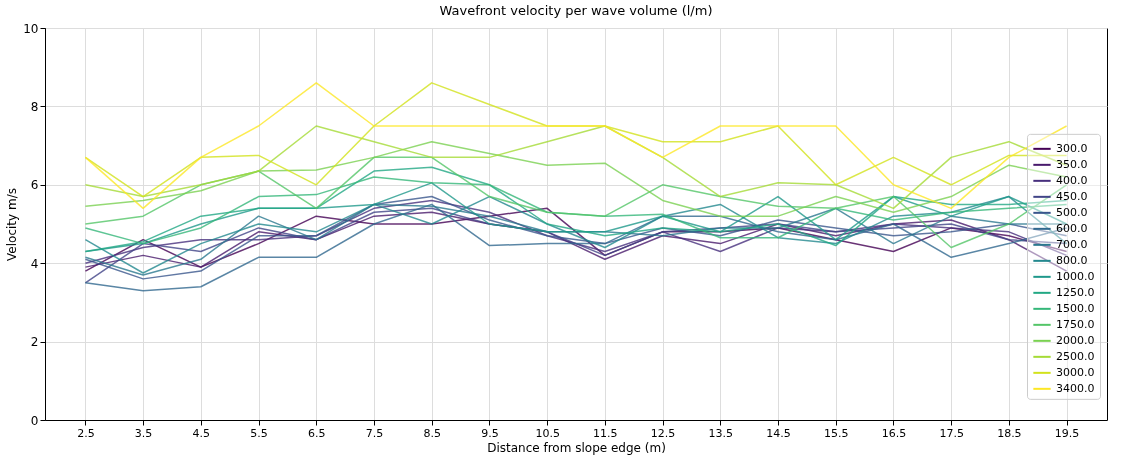  Describe the element at coordinates (1067, 433) in the screenshot. I see `x-tick-label: 19.5` at that location.